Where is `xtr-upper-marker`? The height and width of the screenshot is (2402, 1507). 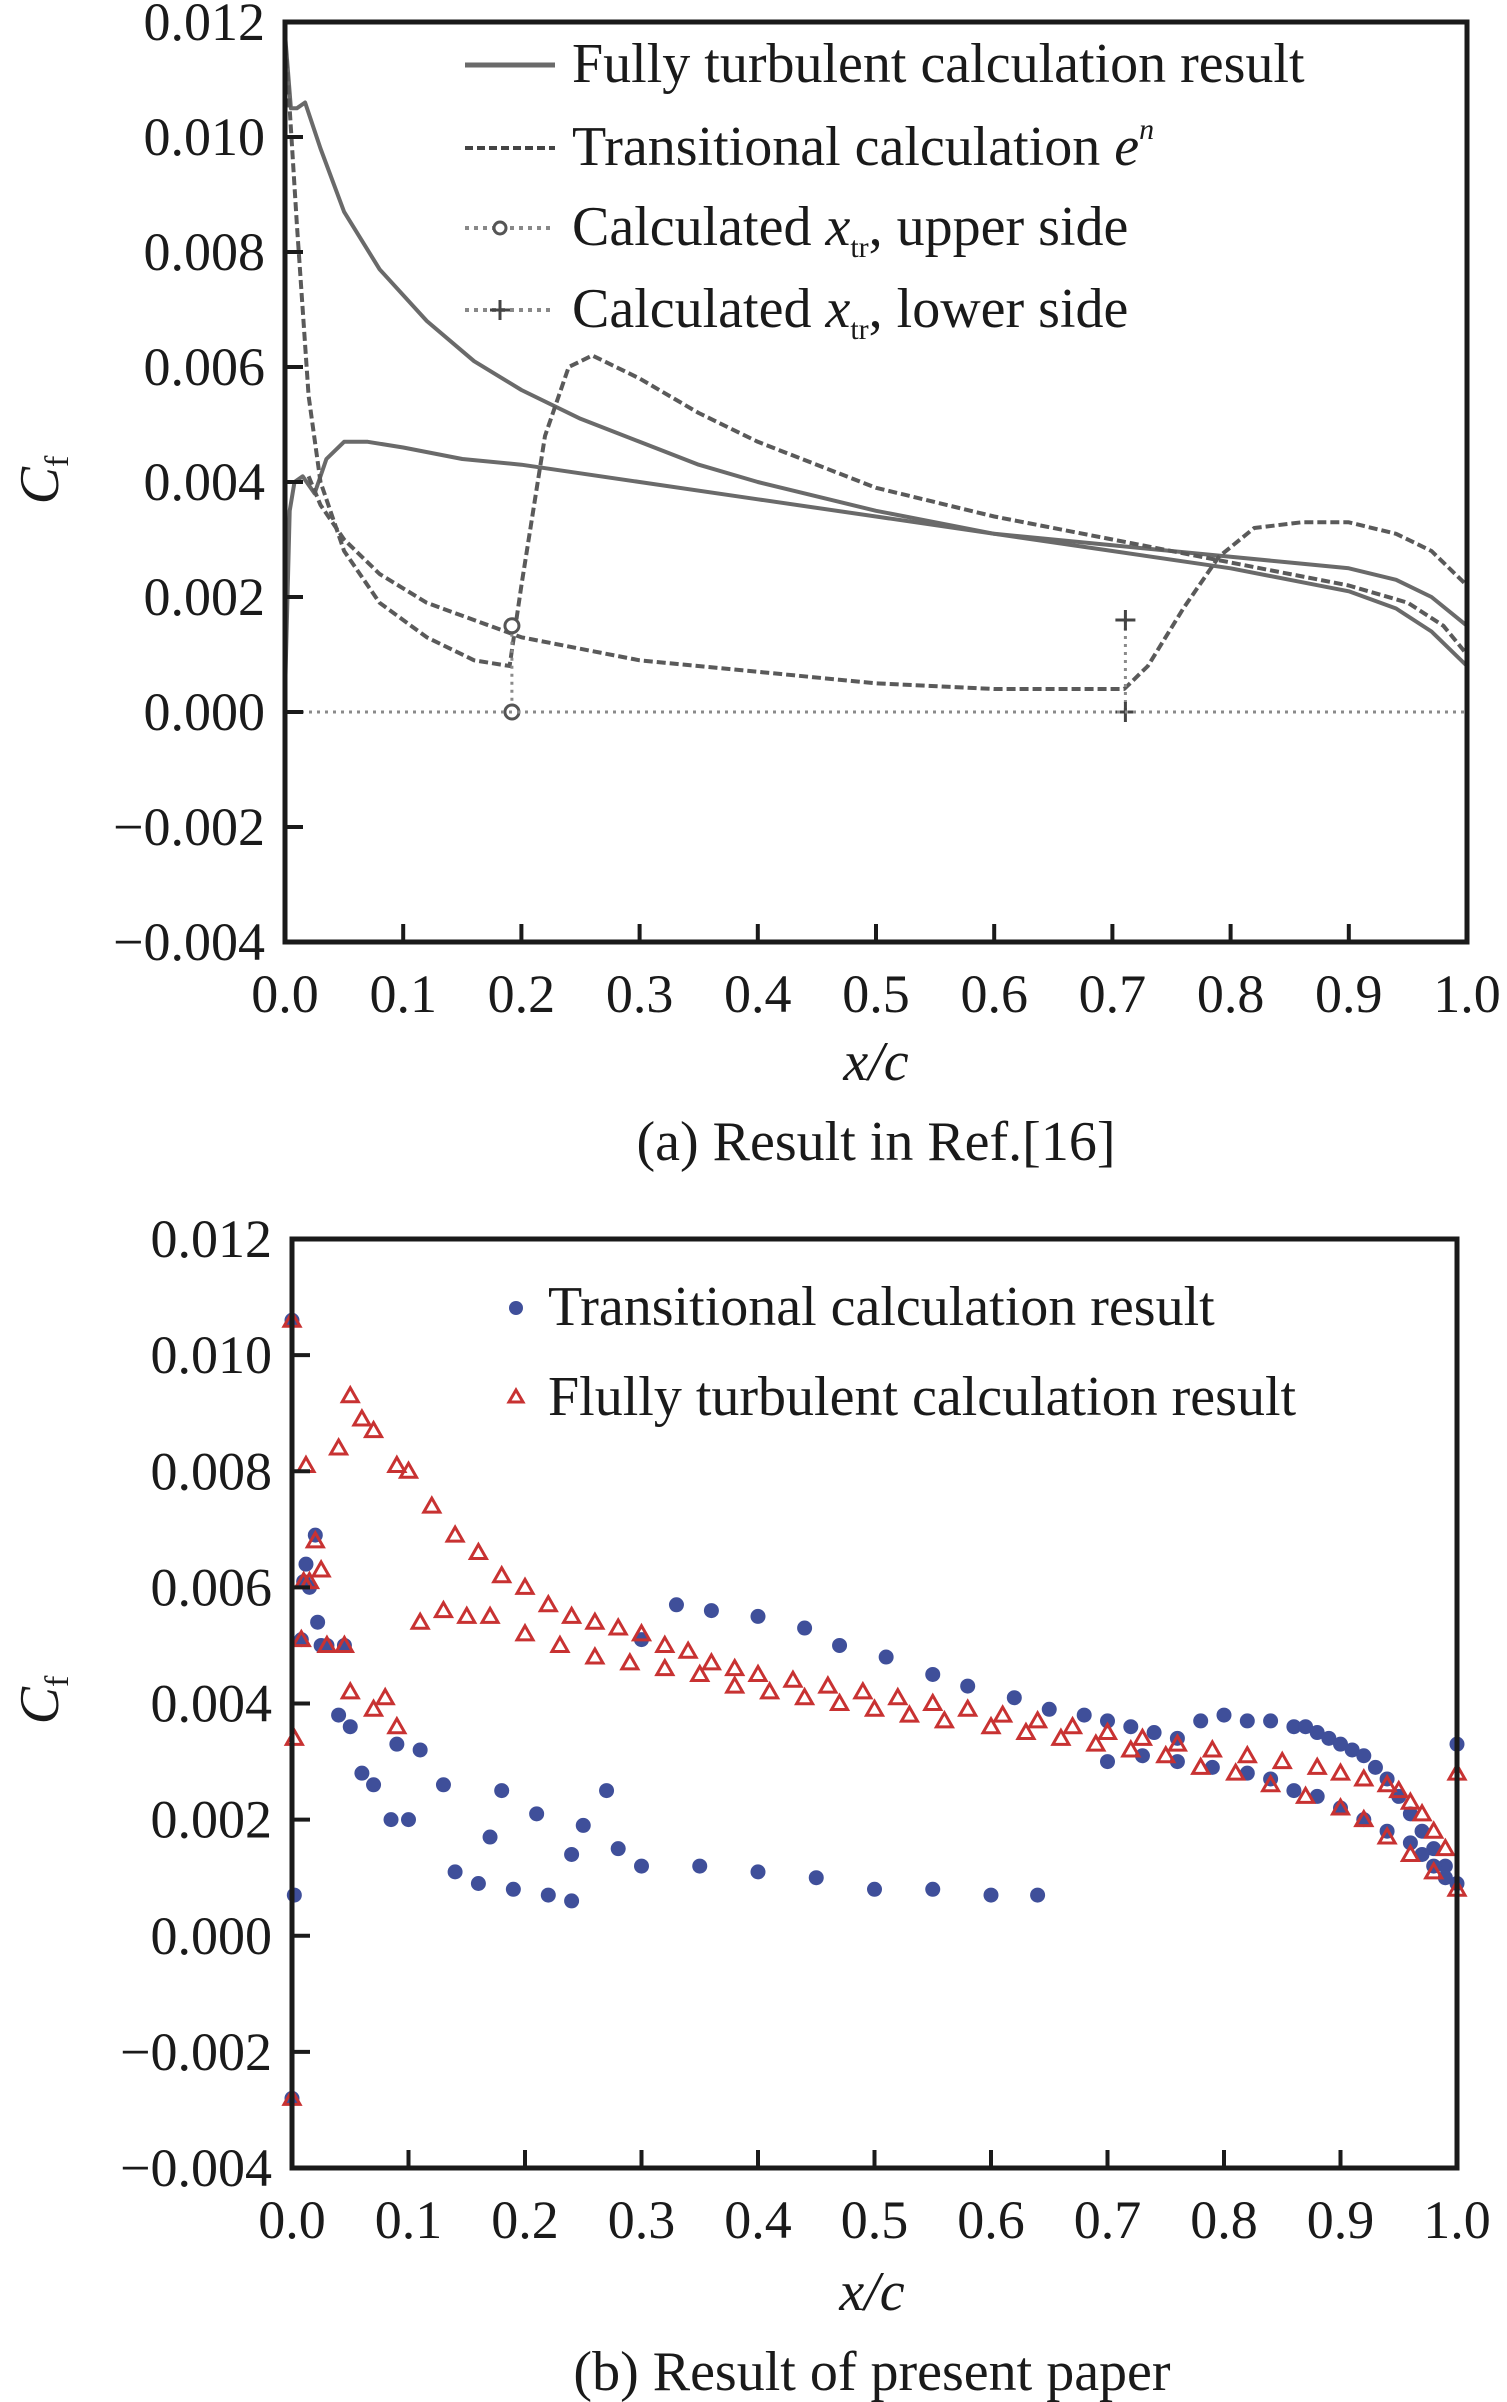
xtr-upper-marker is located at coordinates (512, 626).